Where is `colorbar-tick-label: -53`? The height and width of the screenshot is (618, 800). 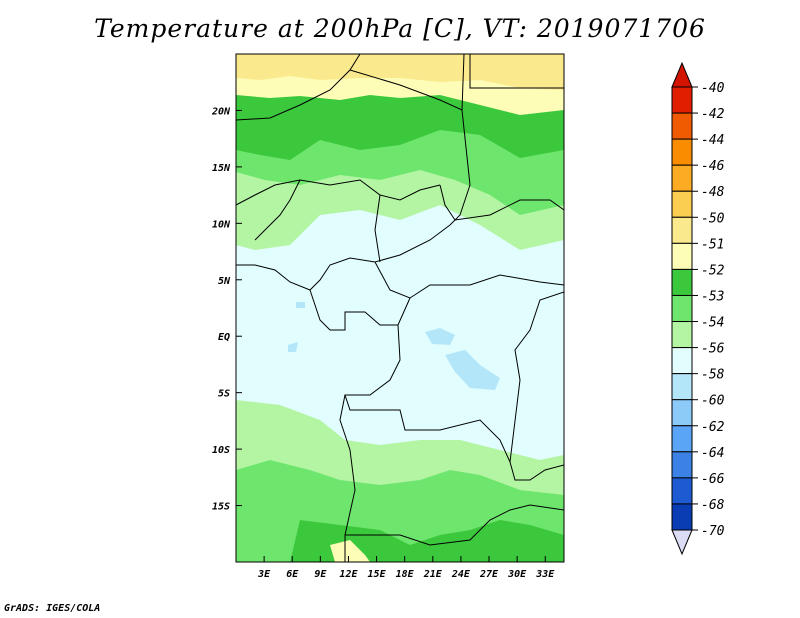
colorbar-tick-label: -53 is located at coordinates (712, 296).